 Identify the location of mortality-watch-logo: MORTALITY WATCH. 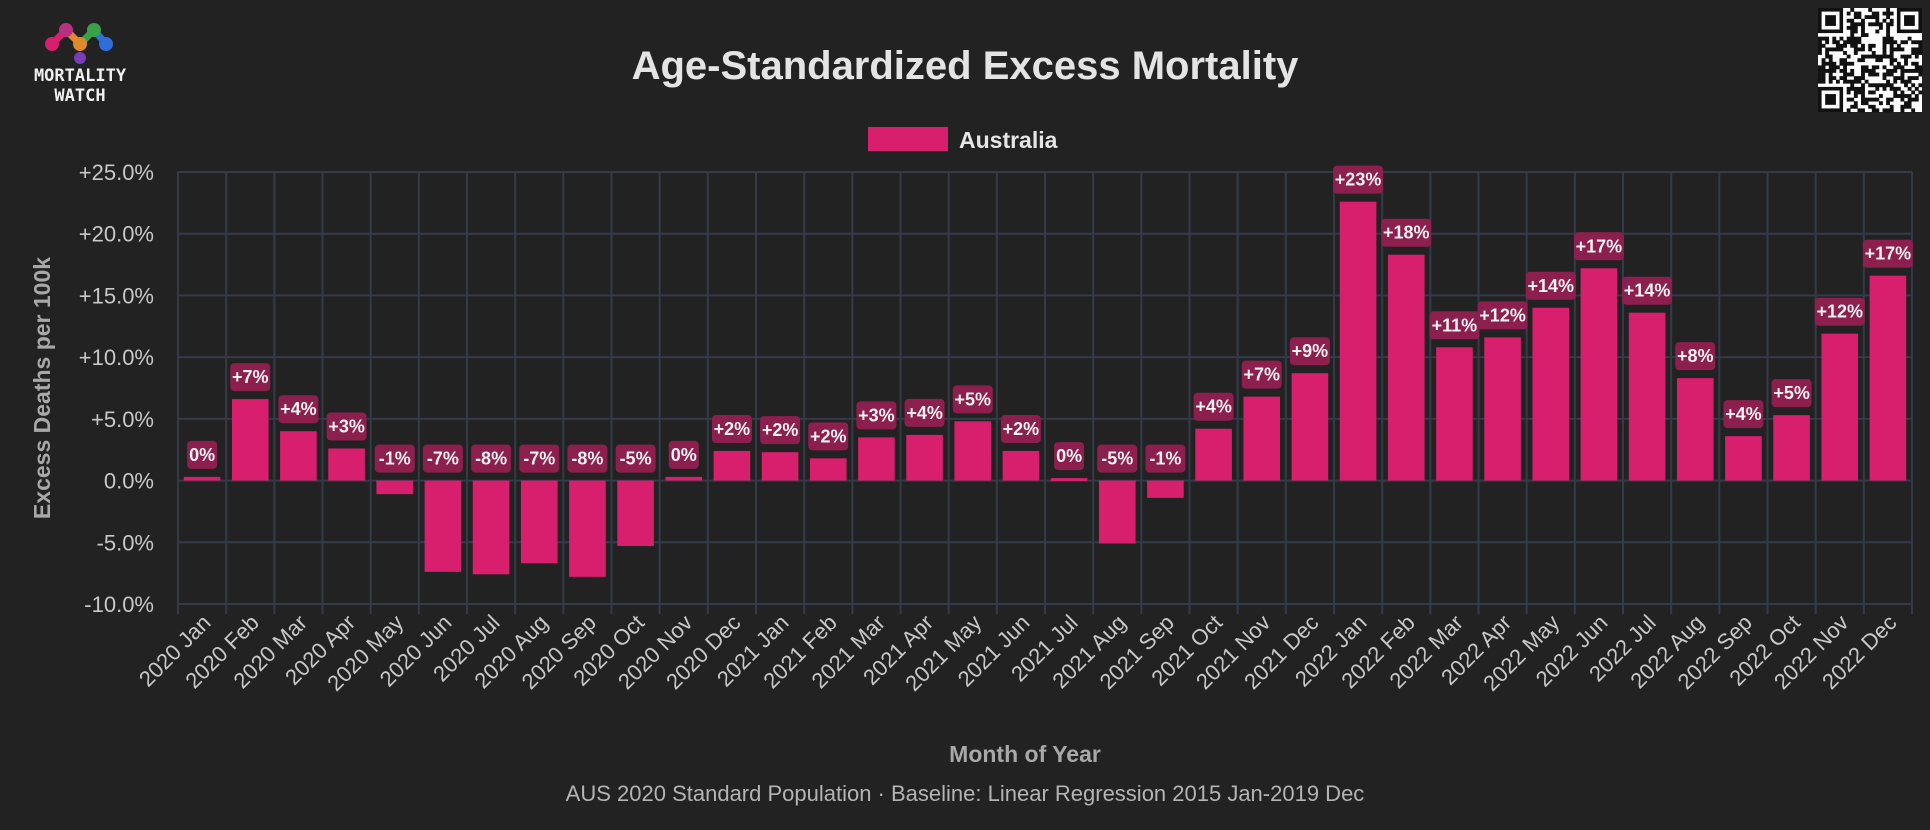
(80, 64).